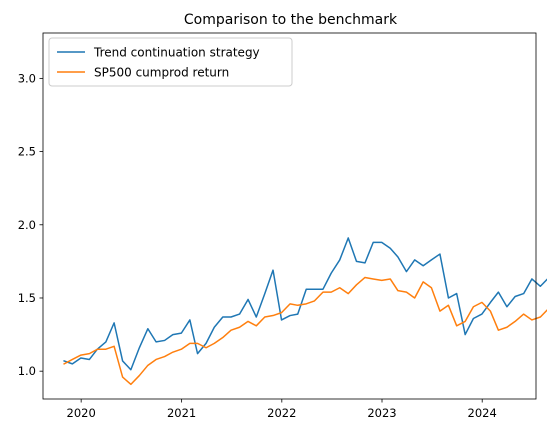  I want to click on x-tick-label: 2022, so click(281, 413).